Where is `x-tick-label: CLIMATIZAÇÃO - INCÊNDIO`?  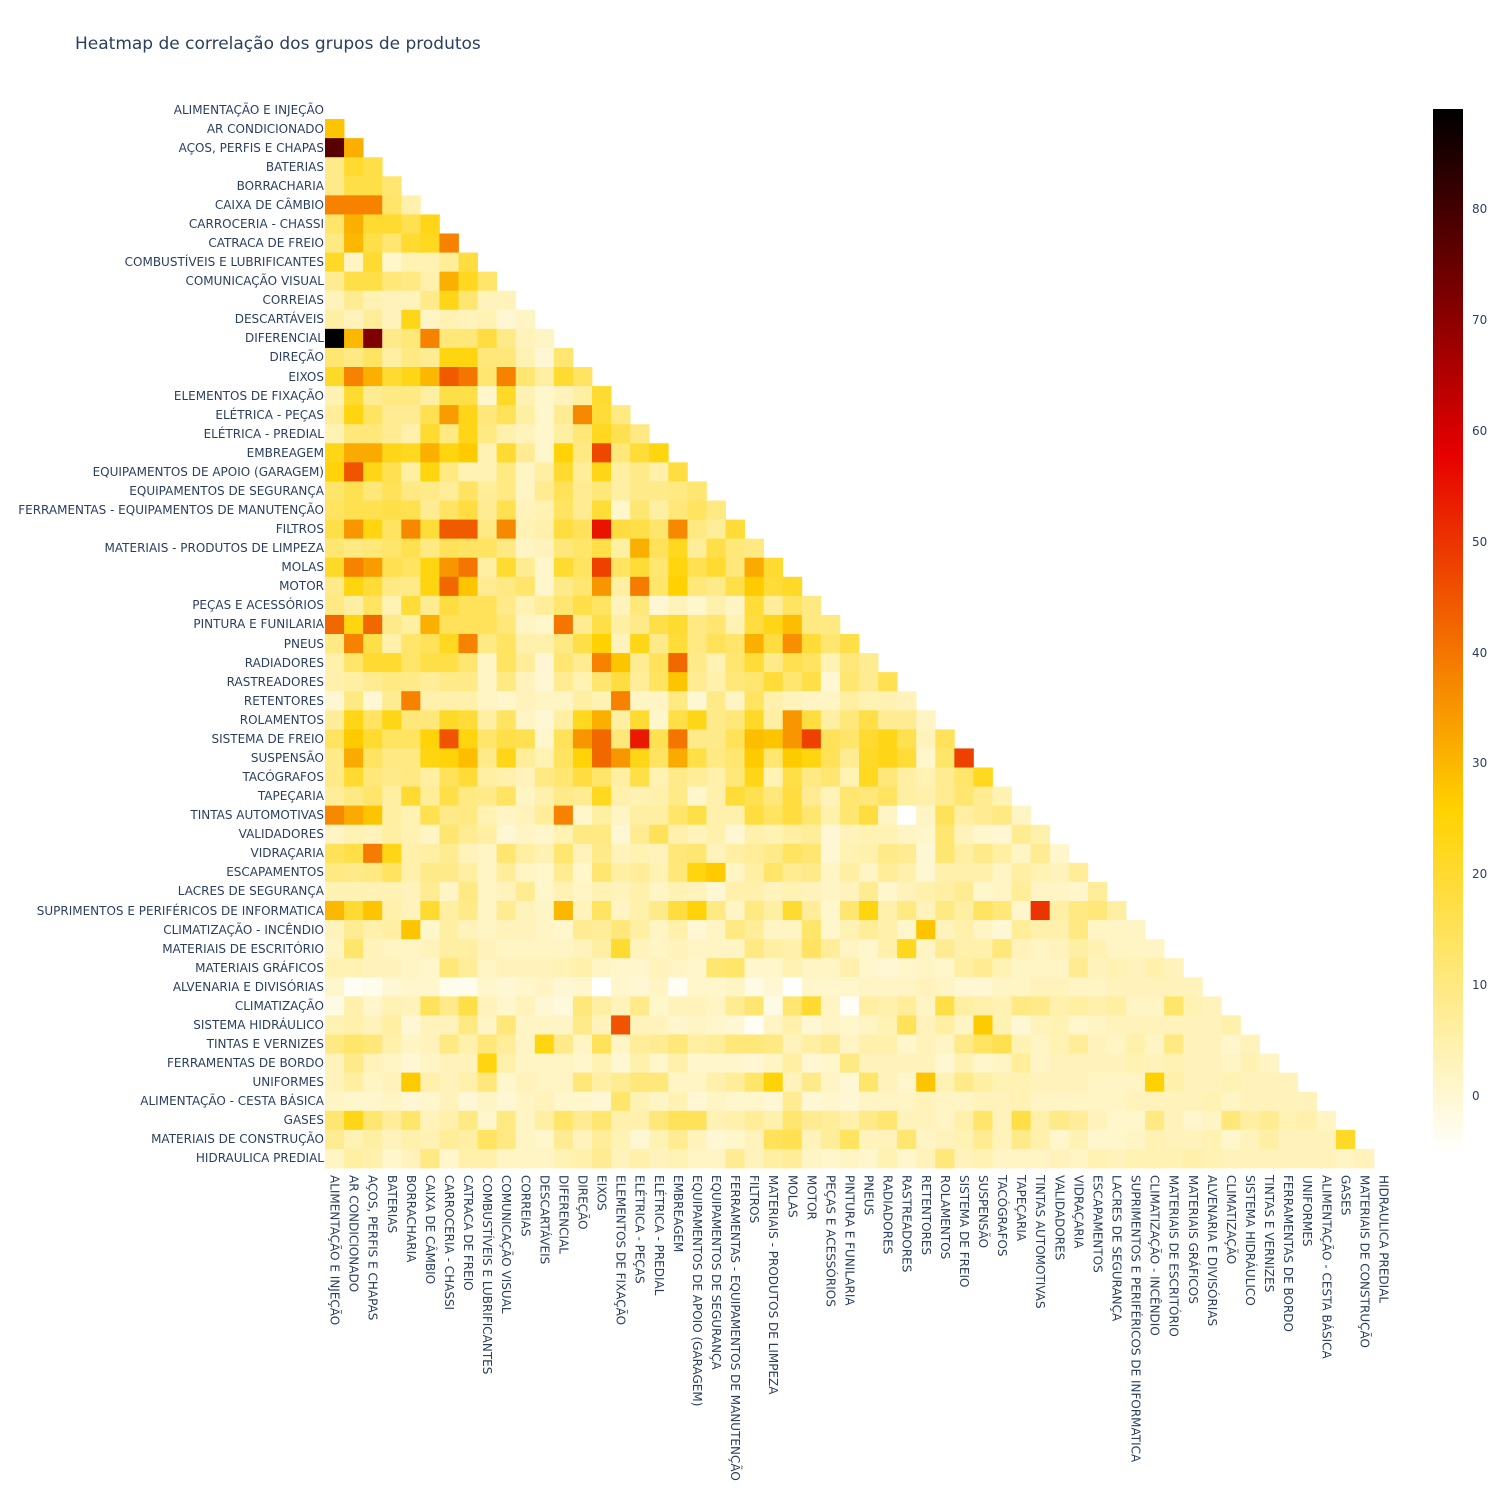 x-tick-label: CLIMATIZAÇÃO - INCÊNDIO is located at coordinates (1154, 1255).